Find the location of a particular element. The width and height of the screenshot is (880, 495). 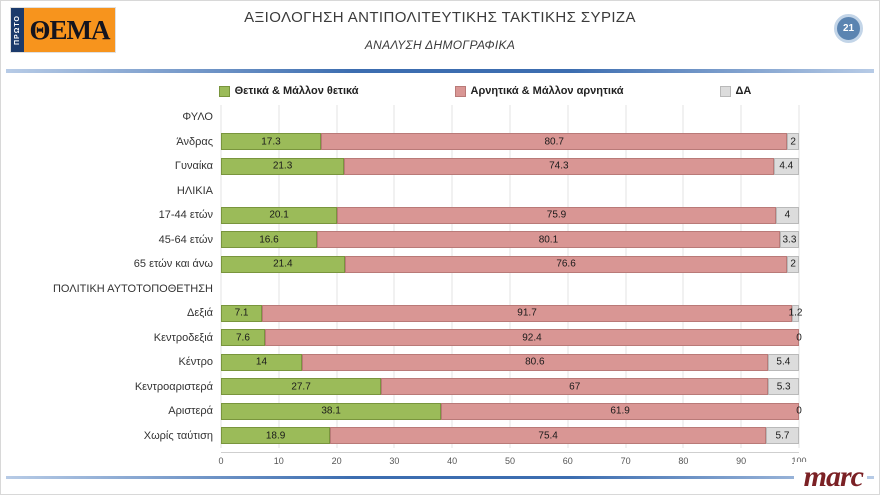

bar-track: 18.9 75.4 5.7 is located at coordinates (510, 436).